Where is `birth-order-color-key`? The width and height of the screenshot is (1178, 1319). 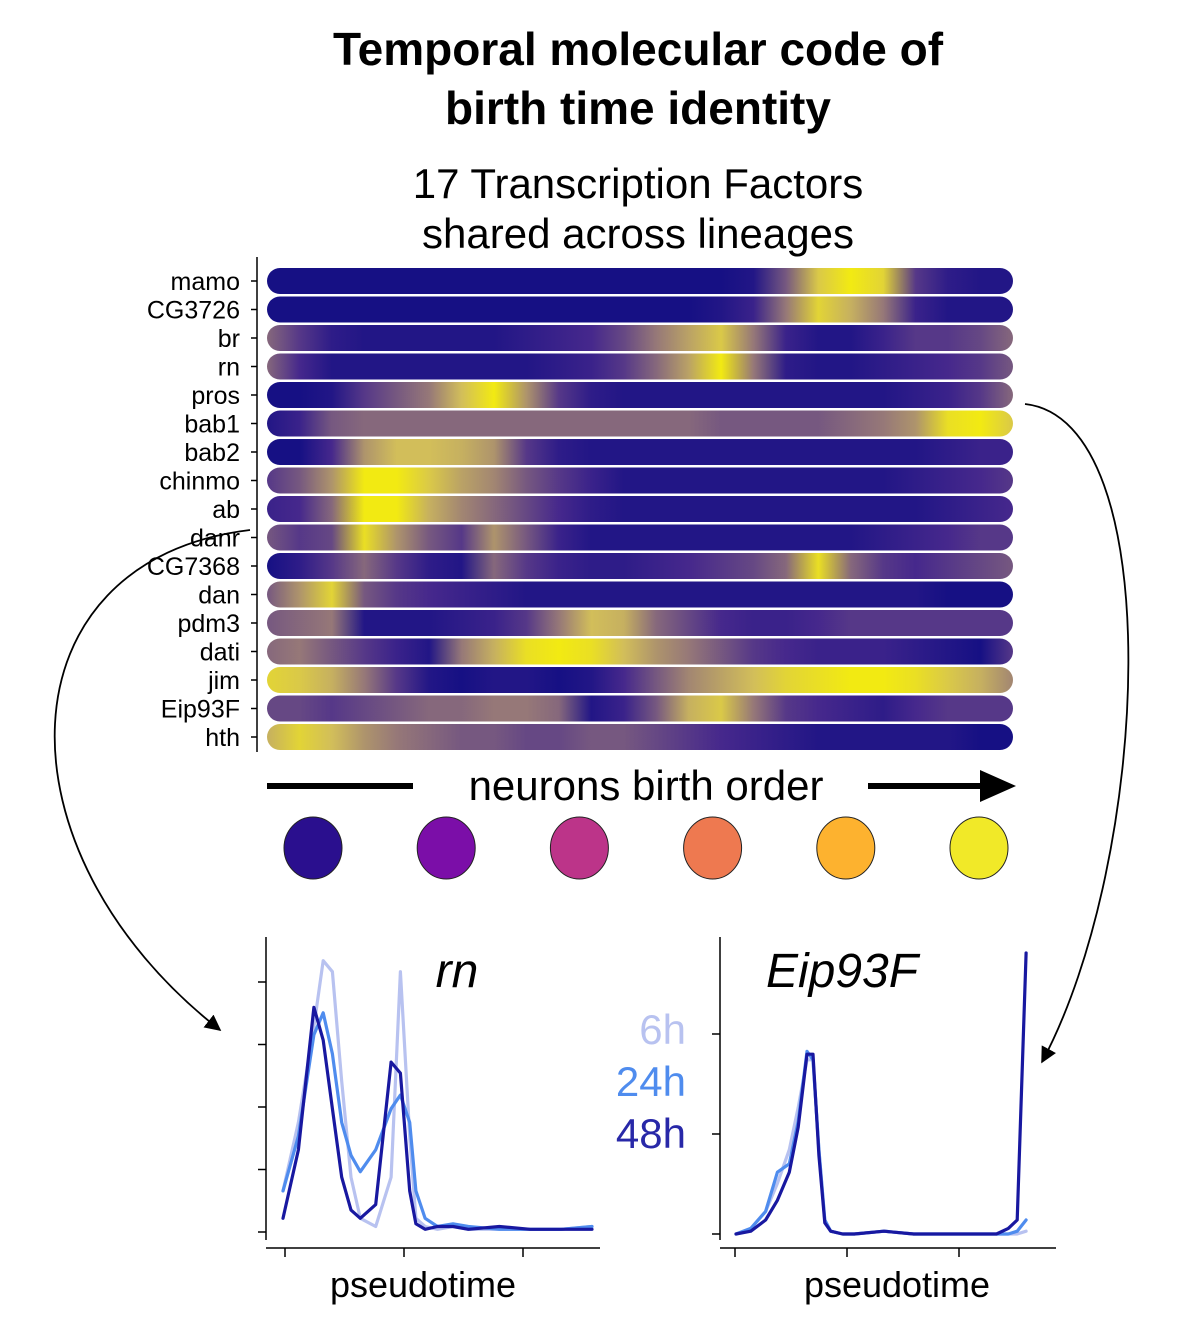 birth-order-color-key is located at coordinates (646, 848).